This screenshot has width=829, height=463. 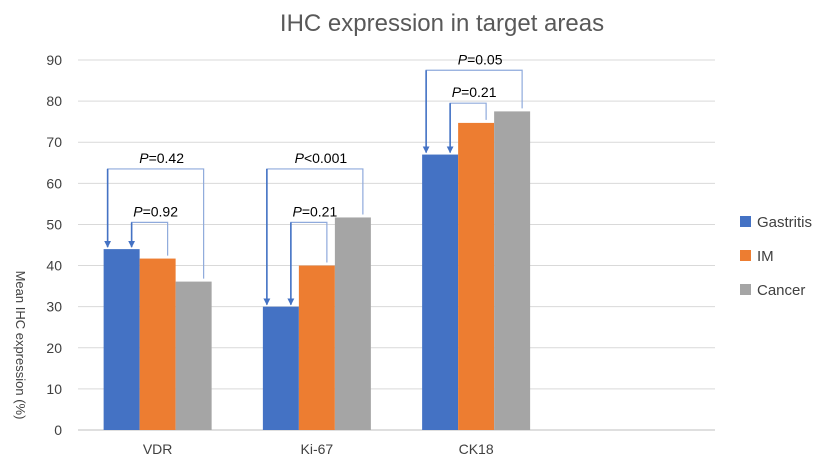 I want to click on y-axis-ticks: 0 10 20 30 40 50 60 70 80 90, so click(x=54, y=245).